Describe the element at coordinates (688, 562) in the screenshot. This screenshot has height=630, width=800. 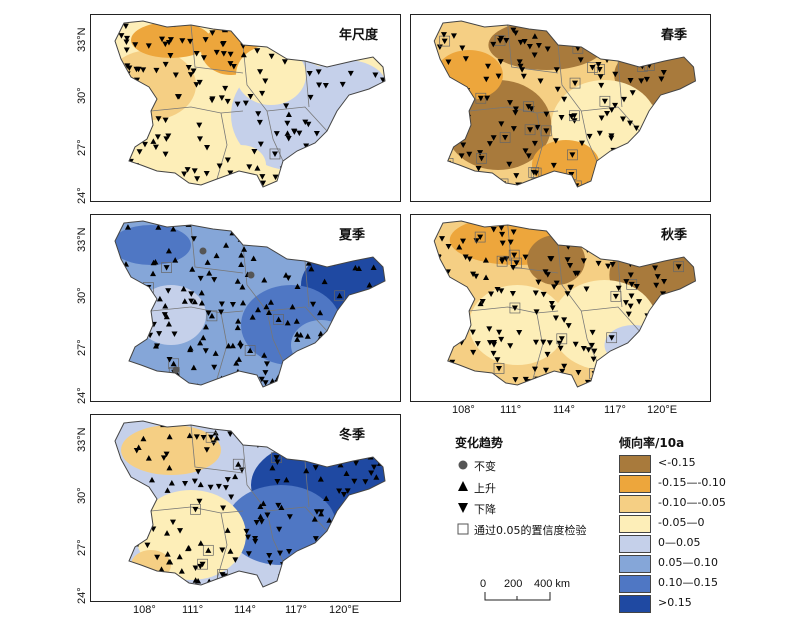
I see `rate-class-label: 0.05—0.10` at that location.